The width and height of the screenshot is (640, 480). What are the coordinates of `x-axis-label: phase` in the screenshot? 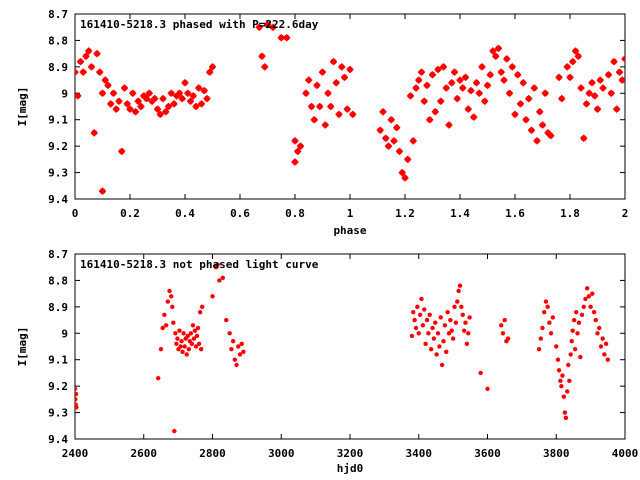 It's located at (349, 230).